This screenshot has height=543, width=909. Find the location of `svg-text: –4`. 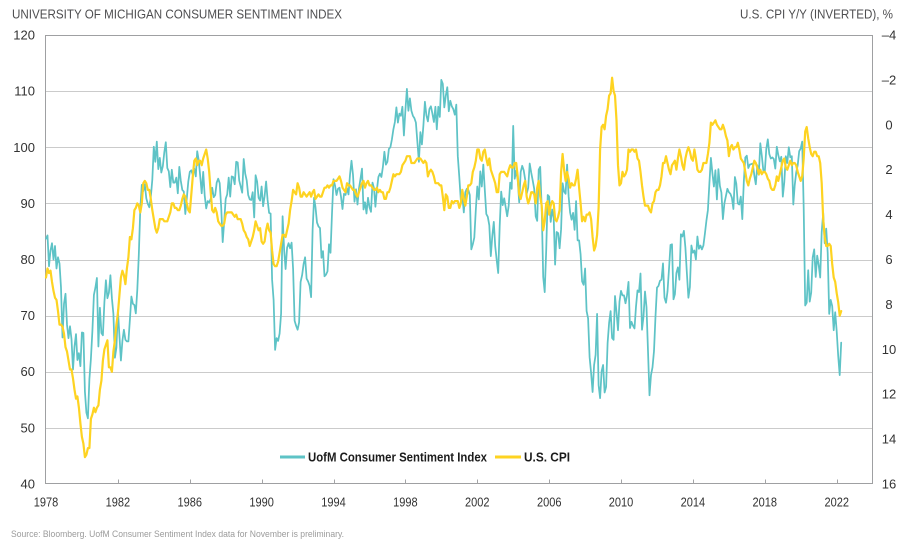

svg-text: –4 is located at coordinates (889, 35).